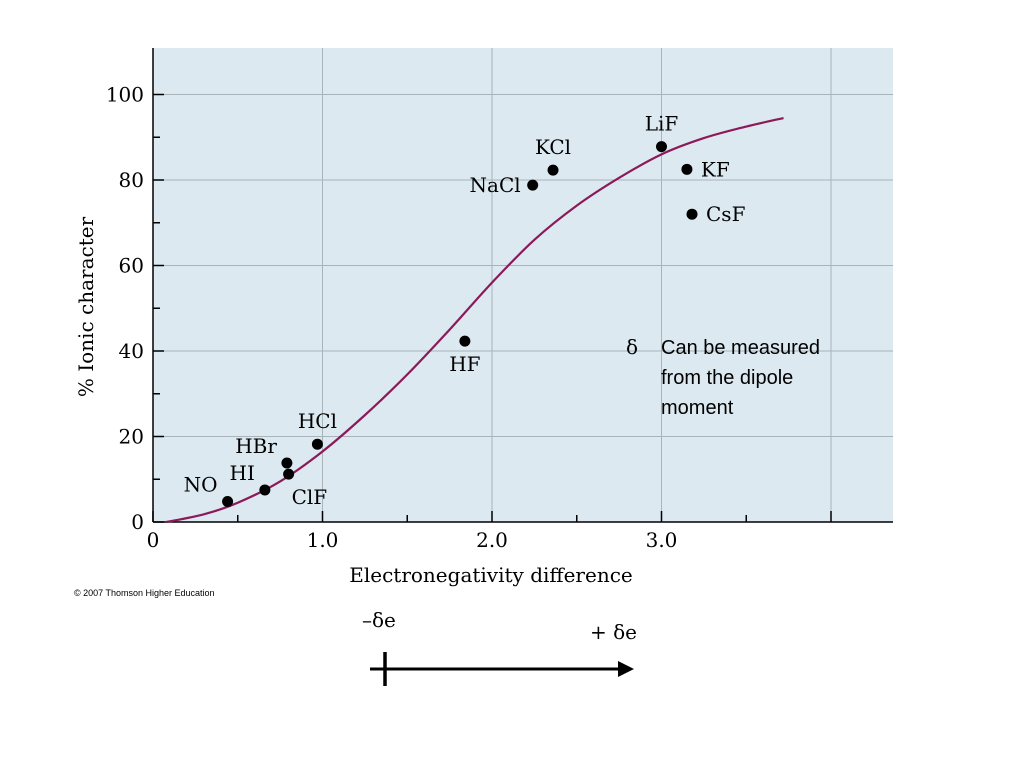  I want to click on negative-charge-label: –δe, so click(379, 620).